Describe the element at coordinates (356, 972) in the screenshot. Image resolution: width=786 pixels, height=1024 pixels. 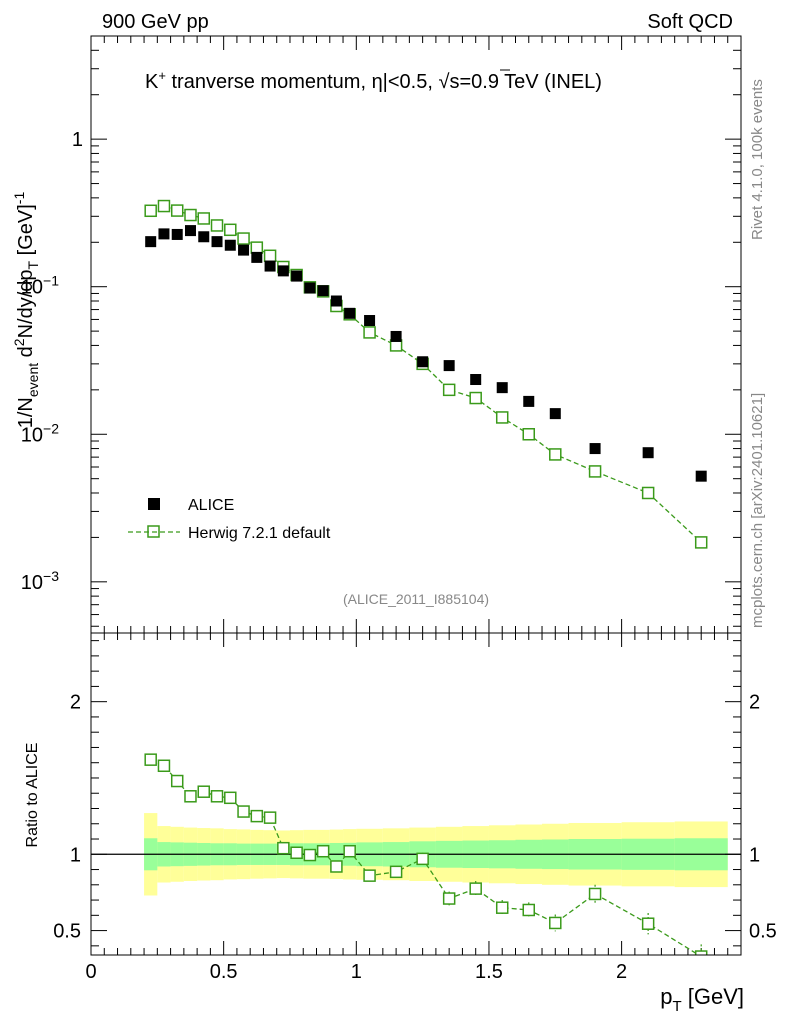
I see `x-tick-label: 1` at that location.